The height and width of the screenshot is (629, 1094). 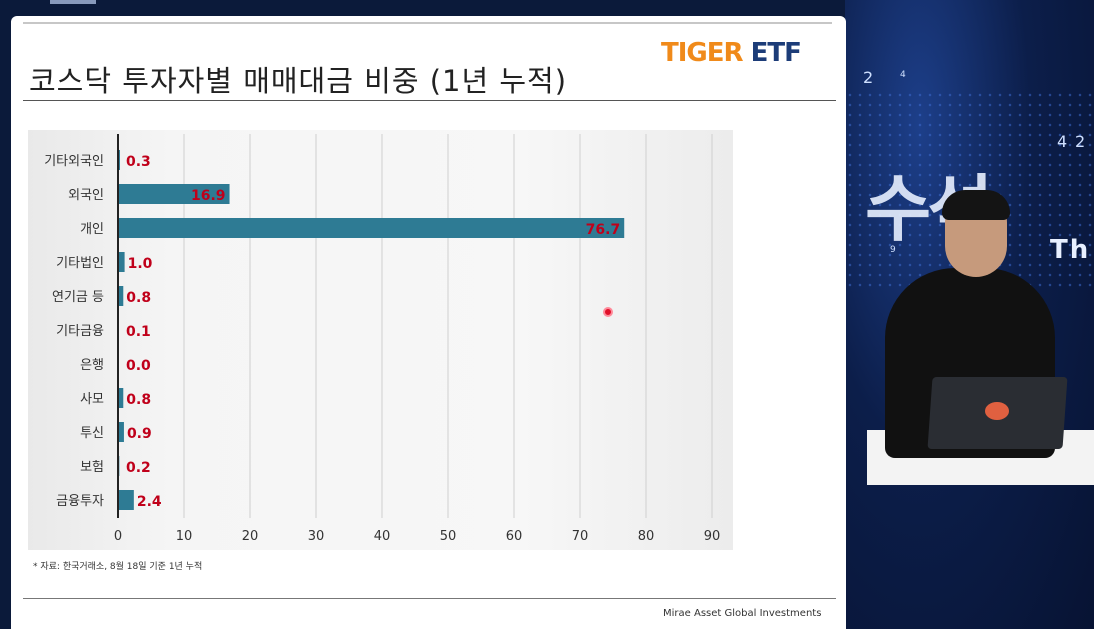 I want to click on laptop-sticker-icon, so click(x=997, y=411).